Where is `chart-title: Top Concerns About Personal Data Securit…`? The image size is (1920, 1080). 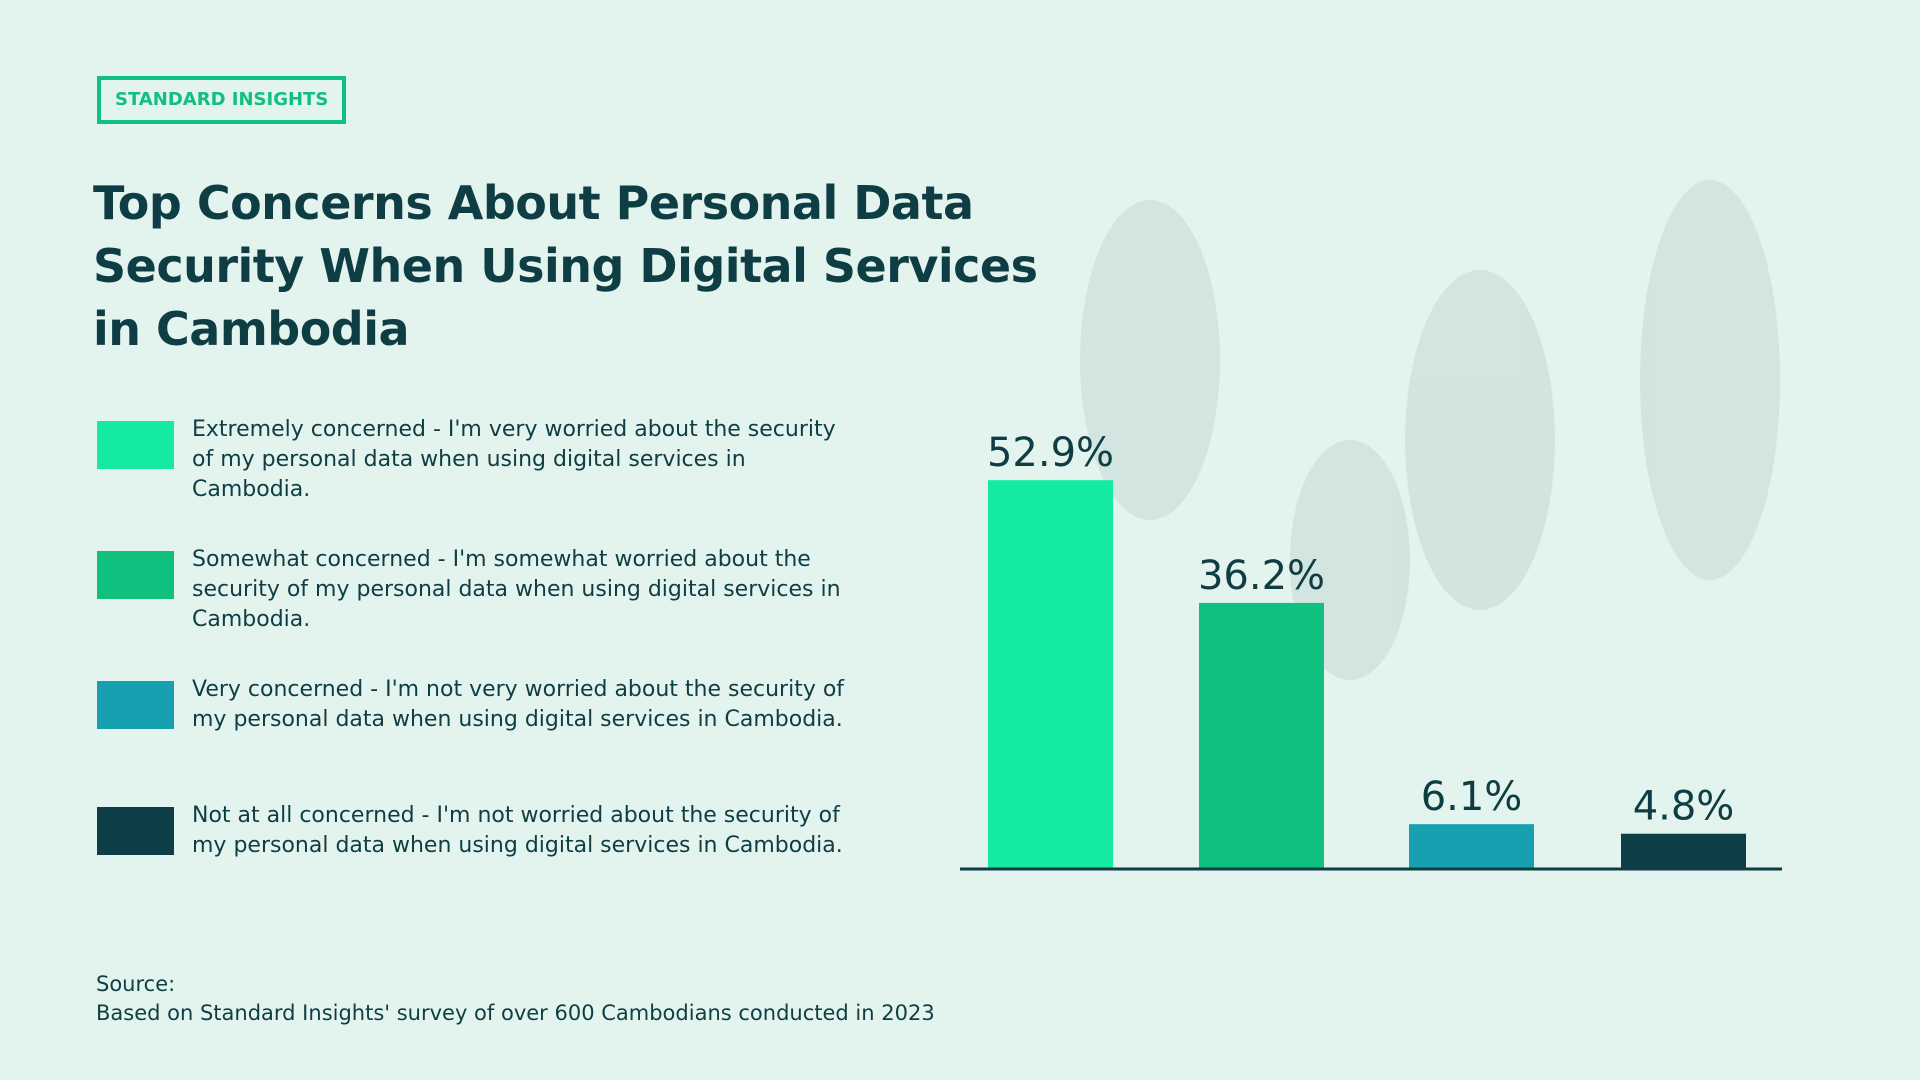 chart-title: Top Concerns About Personal Data Securit… is located at coordinates (565, 266).